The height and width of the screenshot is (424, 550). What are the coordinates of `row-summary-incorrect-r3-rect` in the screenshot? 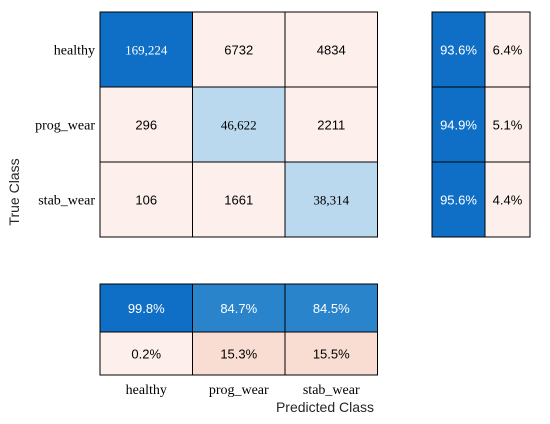 It's located at (507, 199).